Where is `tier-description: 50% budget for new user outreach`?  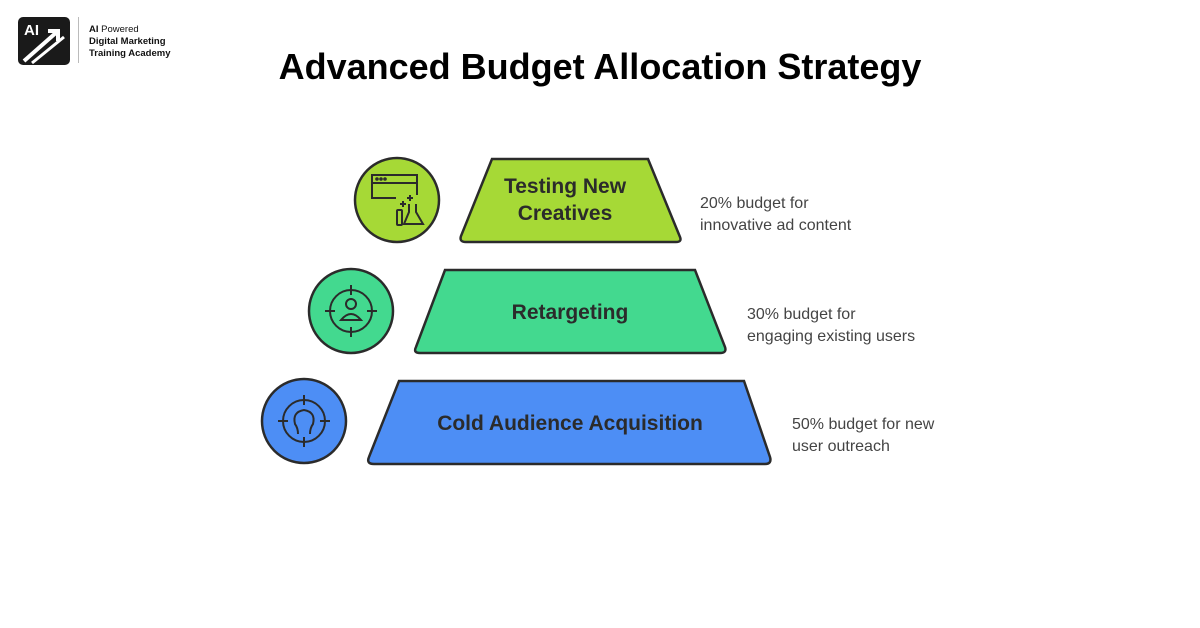
tier-description: 50% budget for new user outreach is located at coordinates (863, 435).